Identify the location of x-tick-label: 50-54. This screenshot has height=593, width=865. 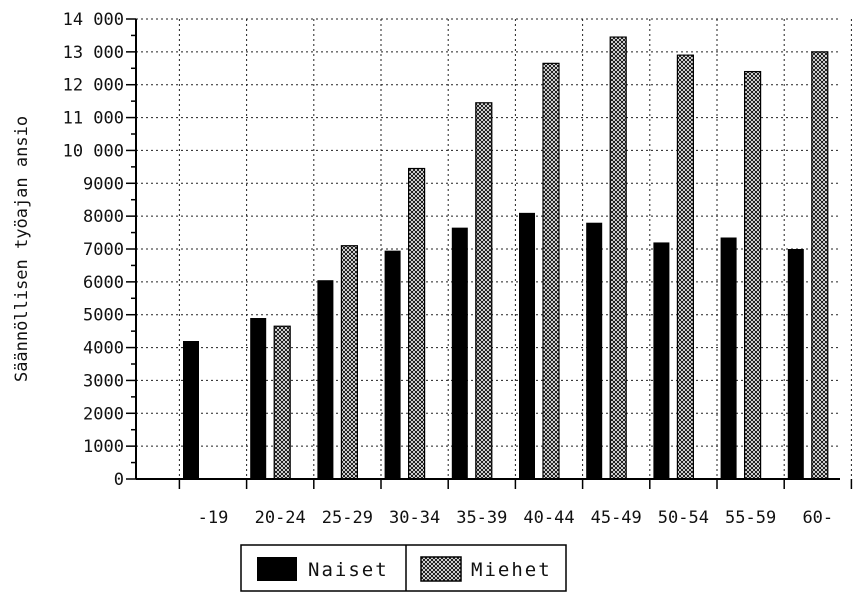
(683, 518).